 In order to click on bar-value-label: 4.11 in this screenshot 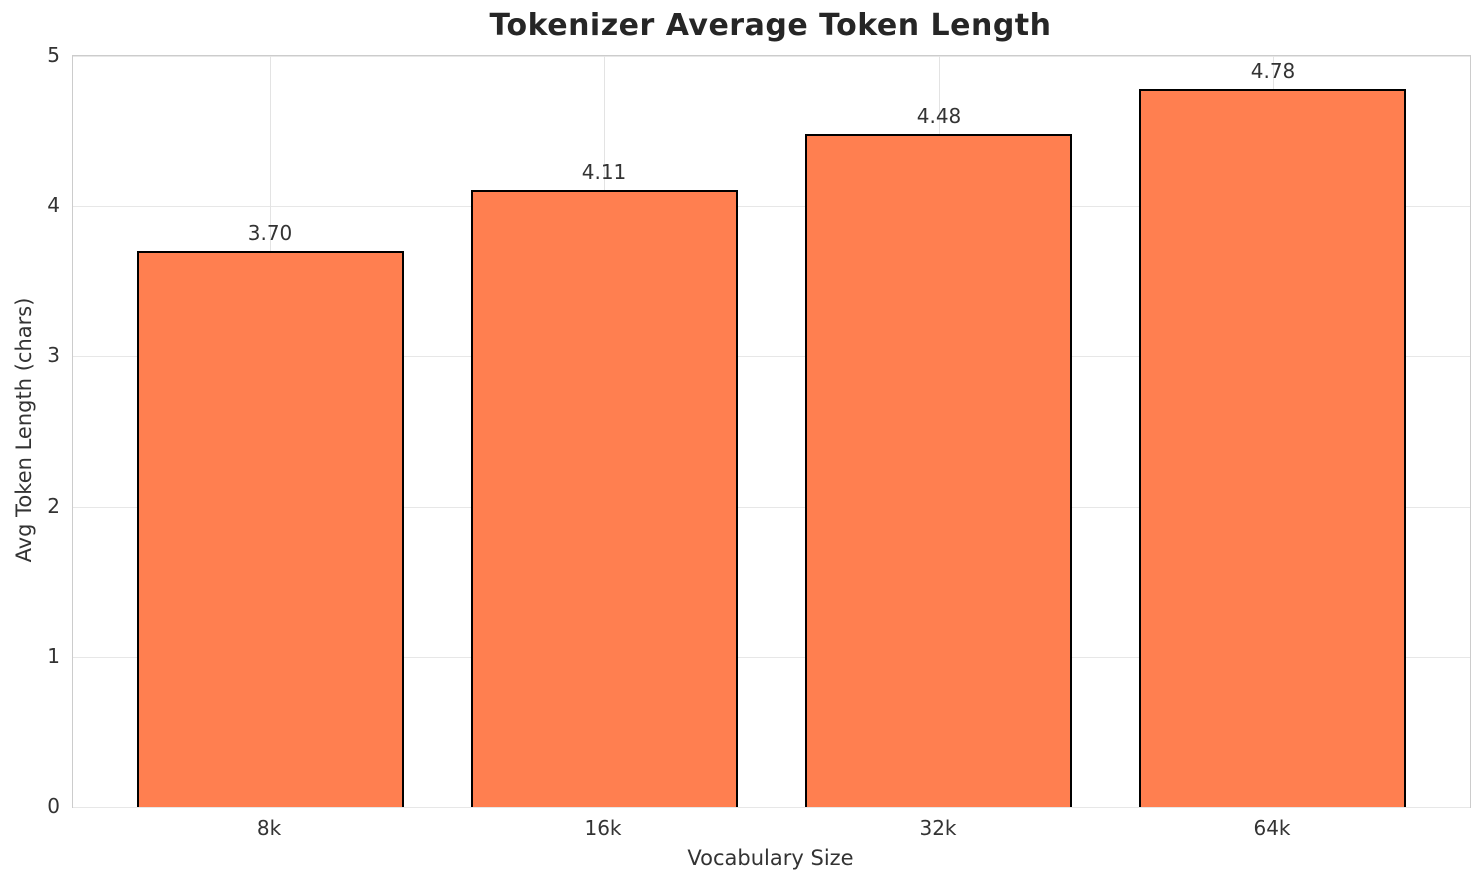, I will do `click(604, 172)`.